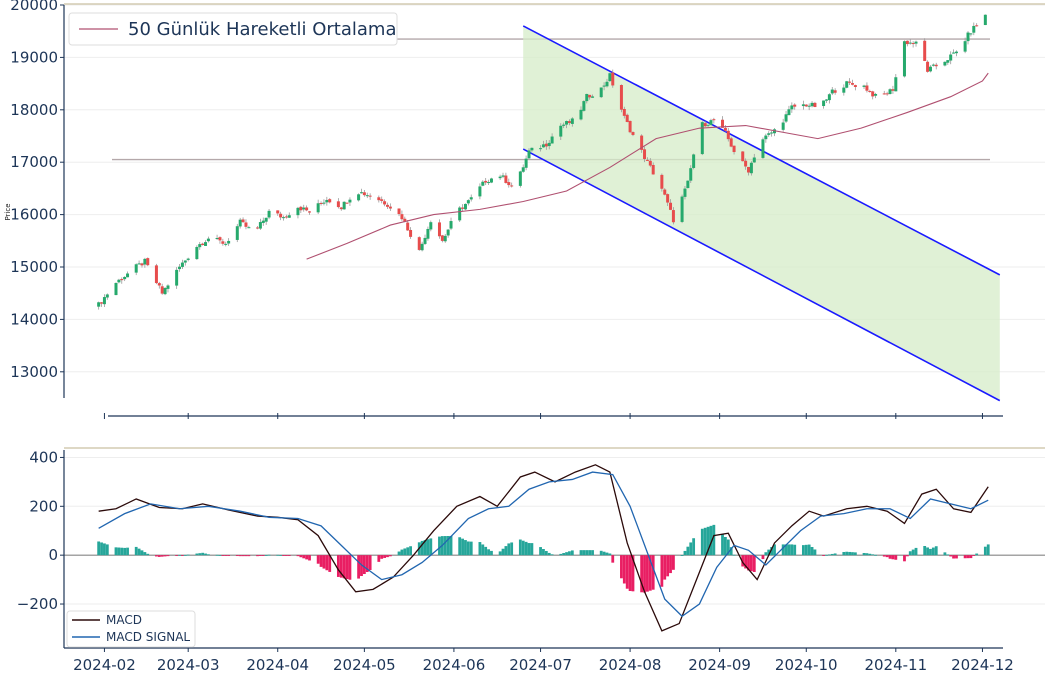  Describe the element at coordinates (34, 162) in the screenshot. I see `price-ytick-label: 17000` at that location.